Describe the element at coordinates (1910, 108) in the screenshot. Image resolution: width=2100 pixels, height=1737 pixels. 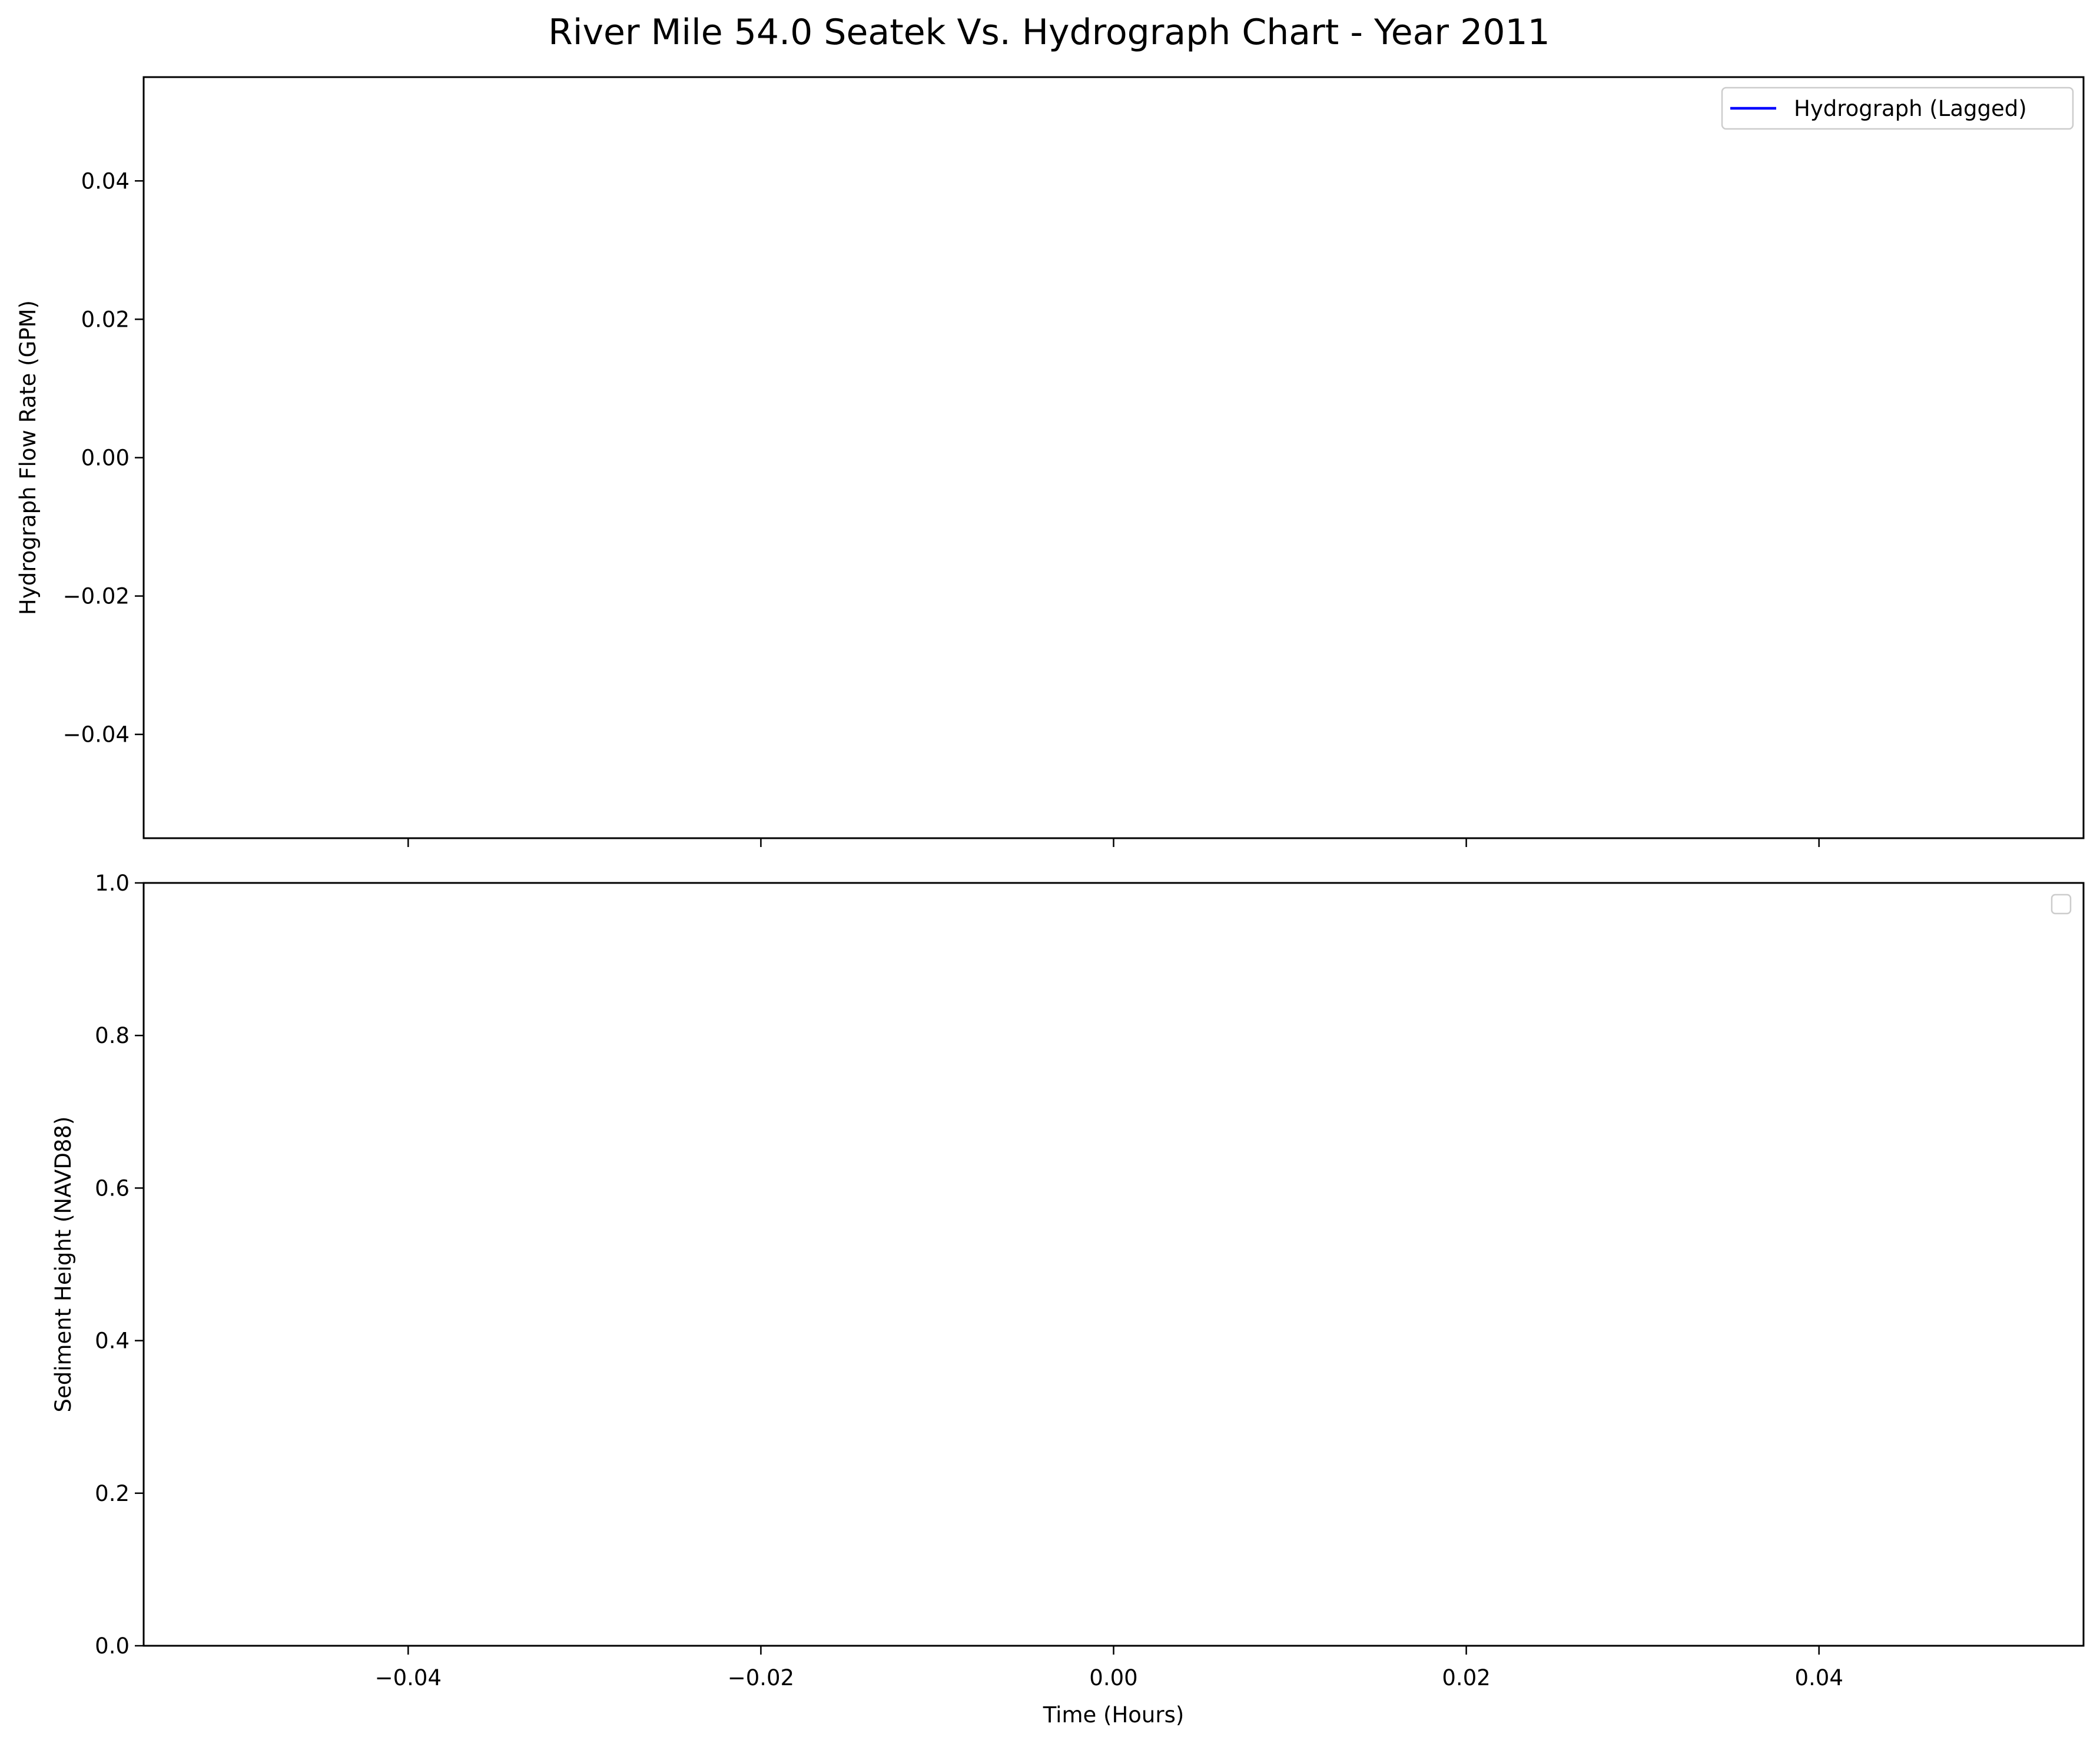
I see `legend-entry-label: Hydrograph (Lagged)` at that location.